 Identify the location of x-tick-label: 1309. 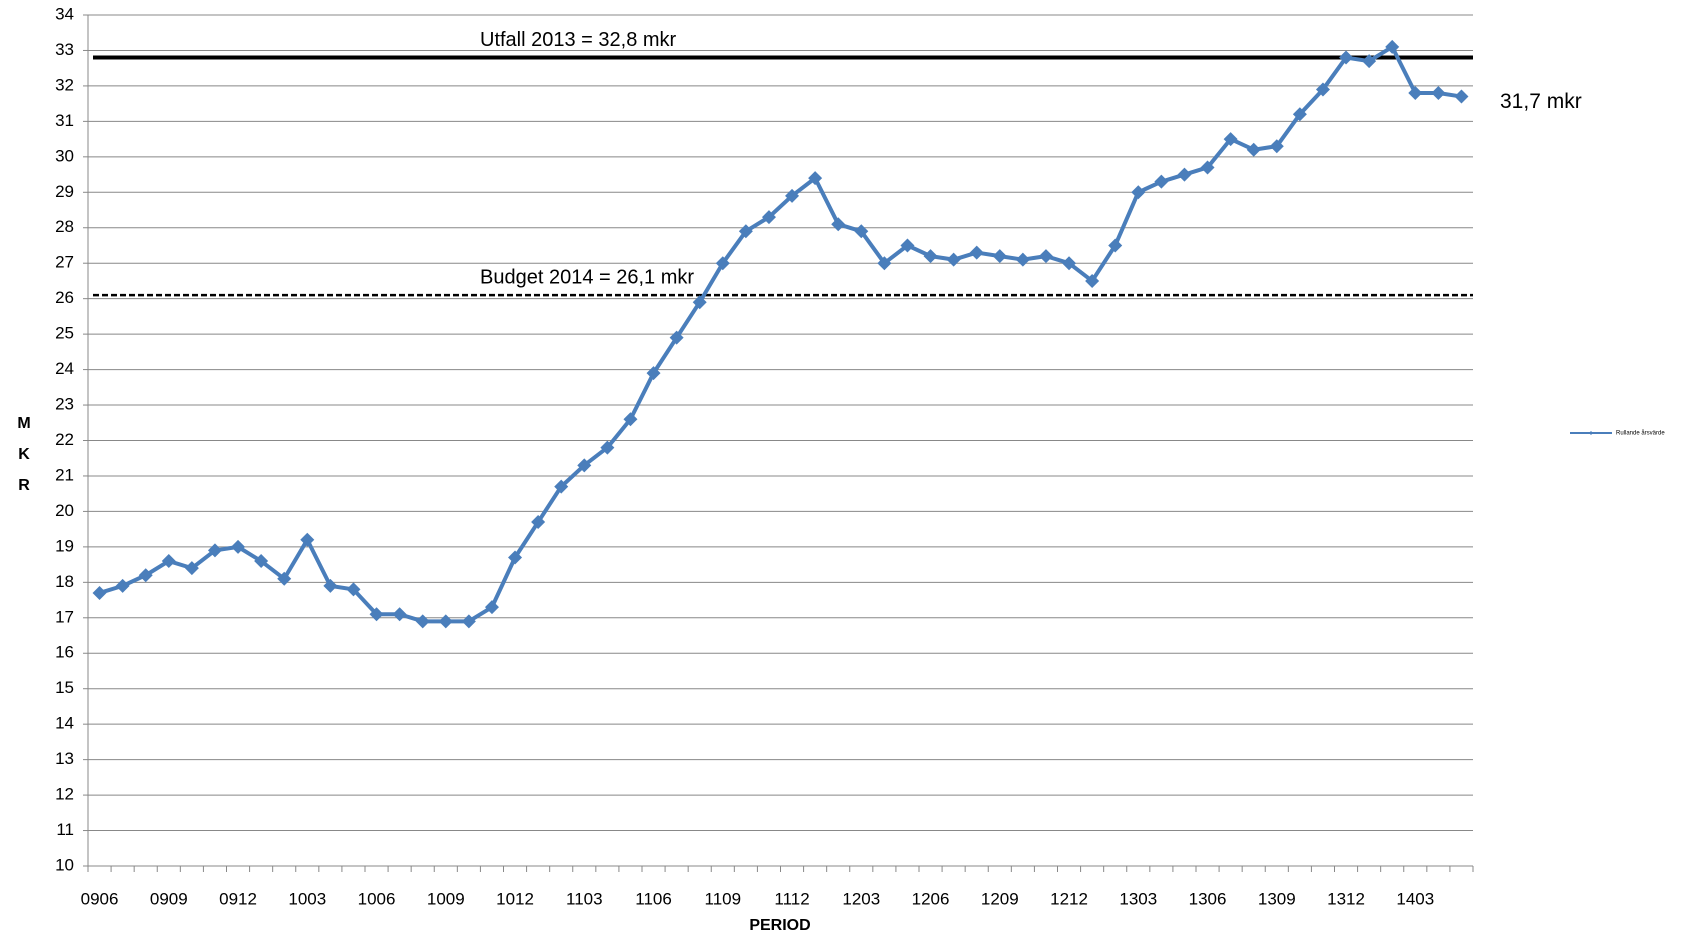
(1277, 898).